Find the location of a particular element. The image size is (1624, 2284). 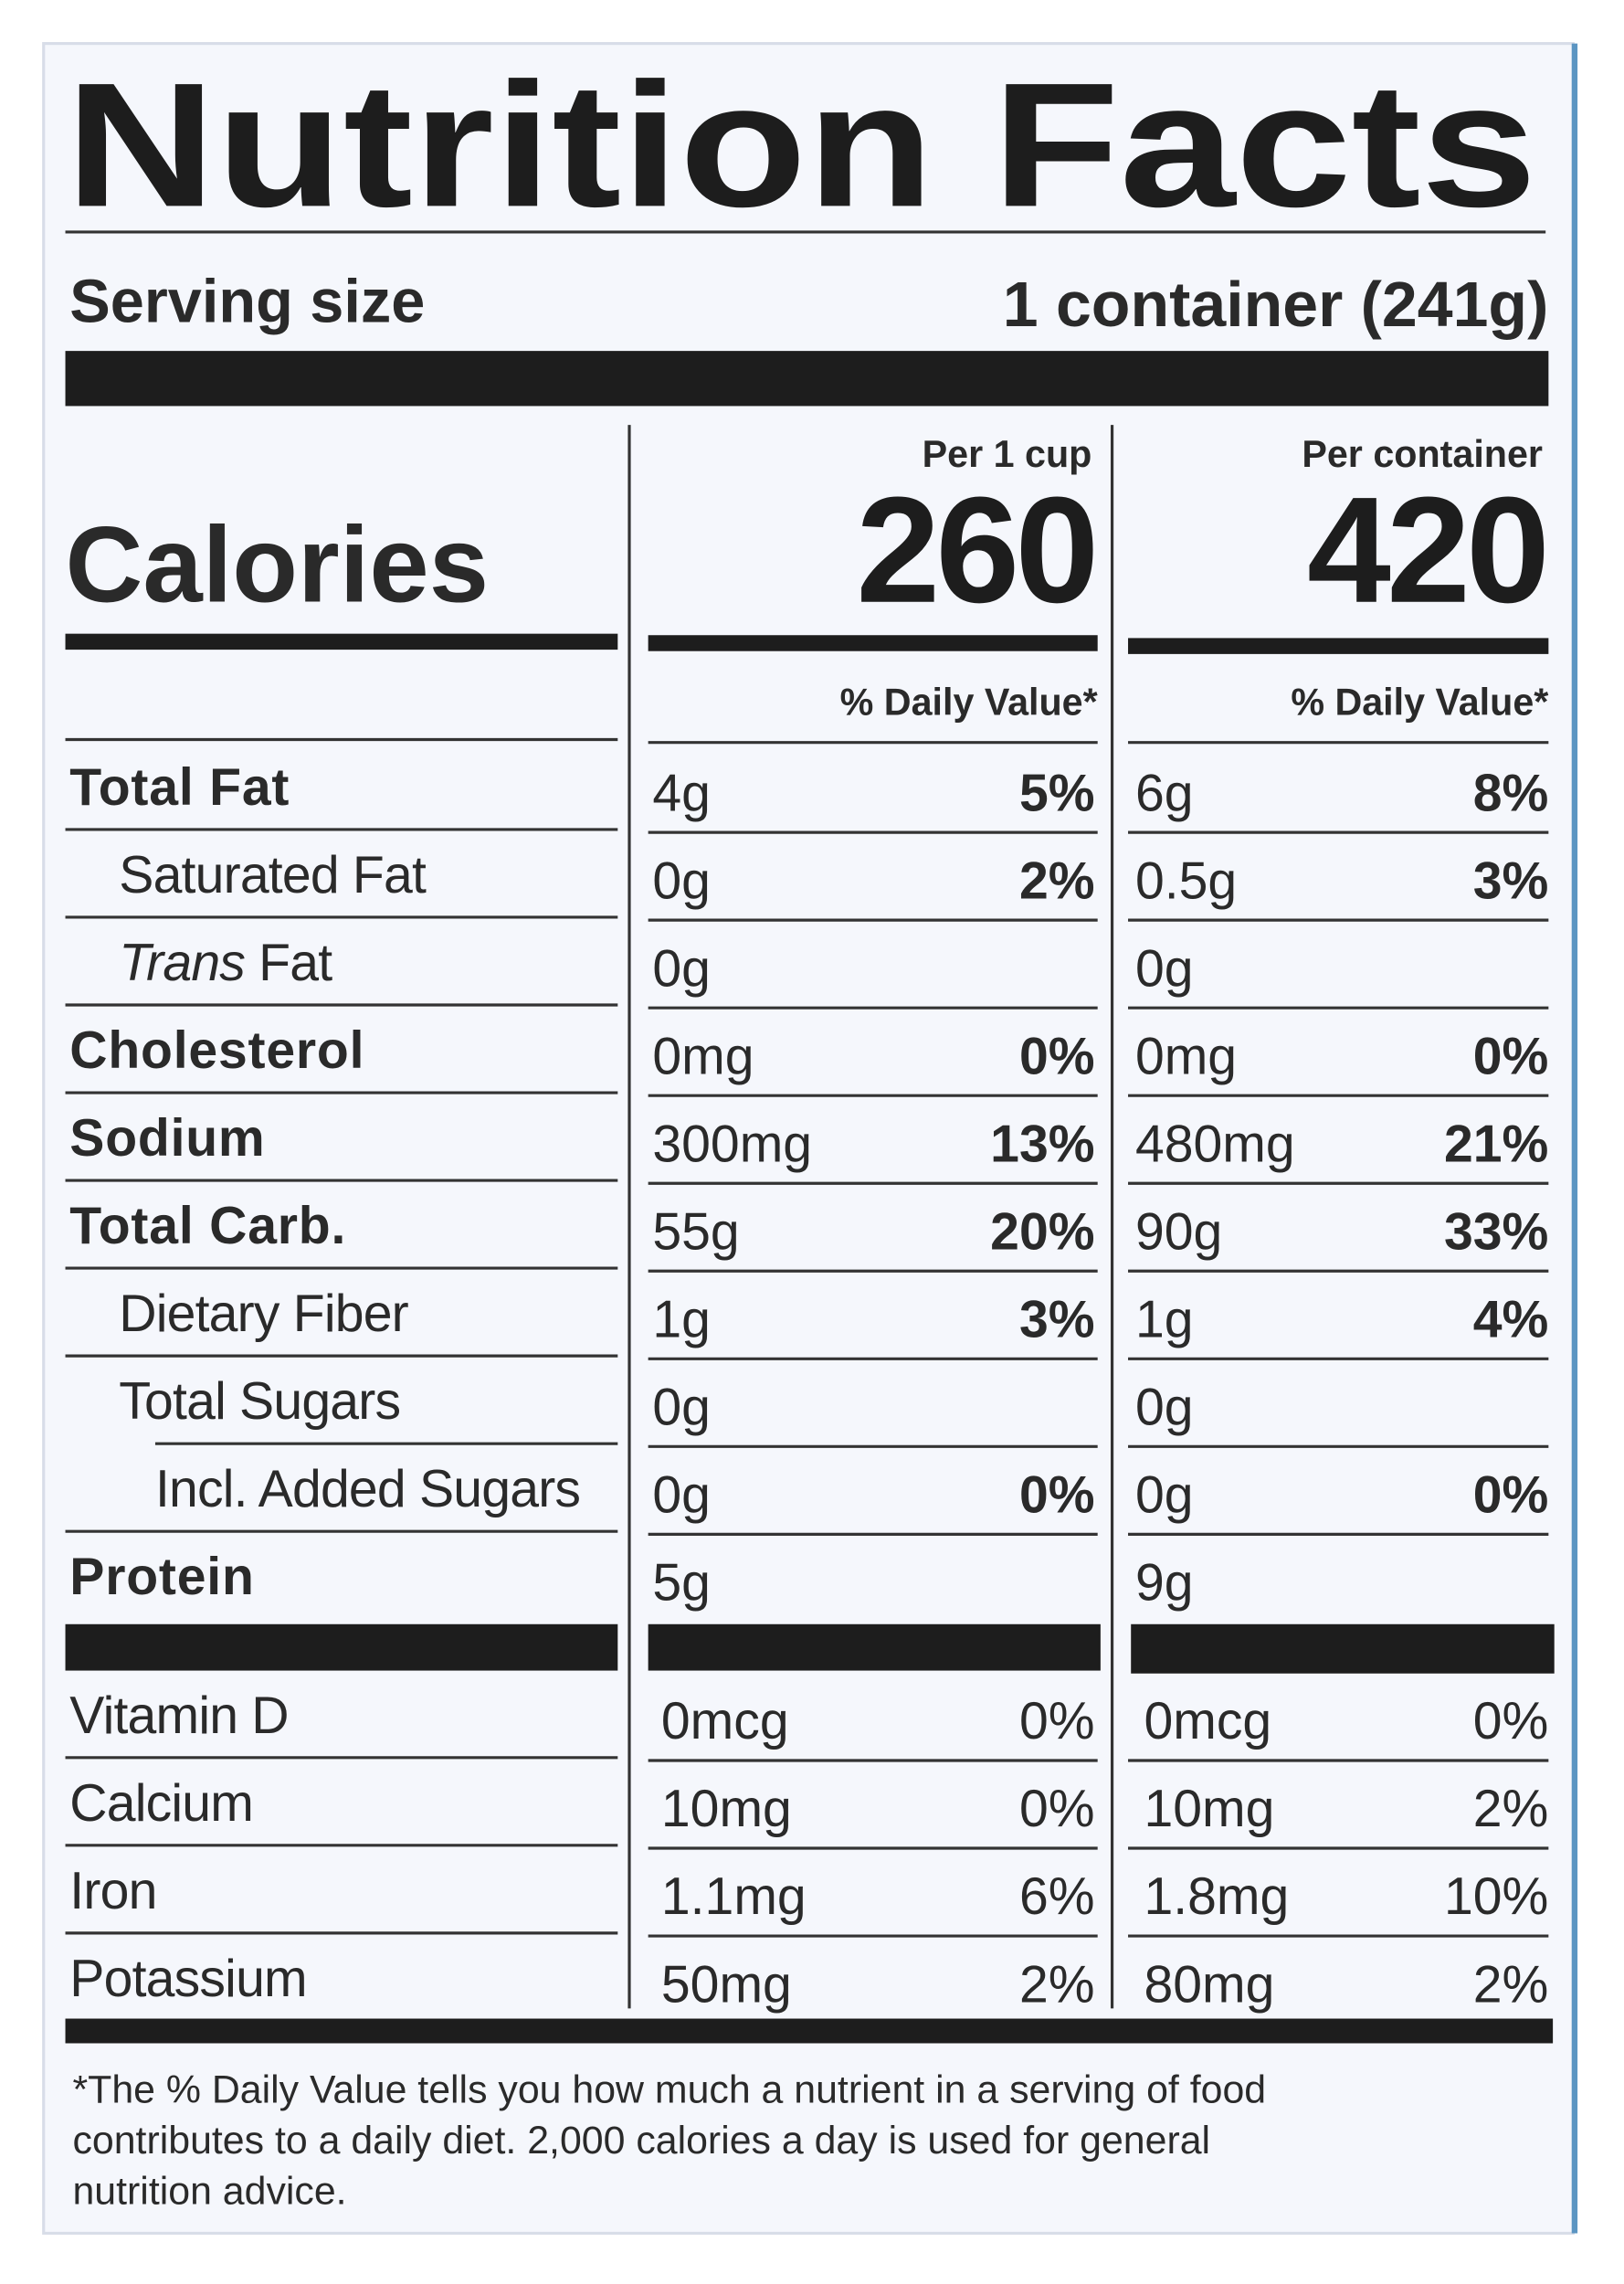

row-label: Iron is located at coordinates (112, 1891).